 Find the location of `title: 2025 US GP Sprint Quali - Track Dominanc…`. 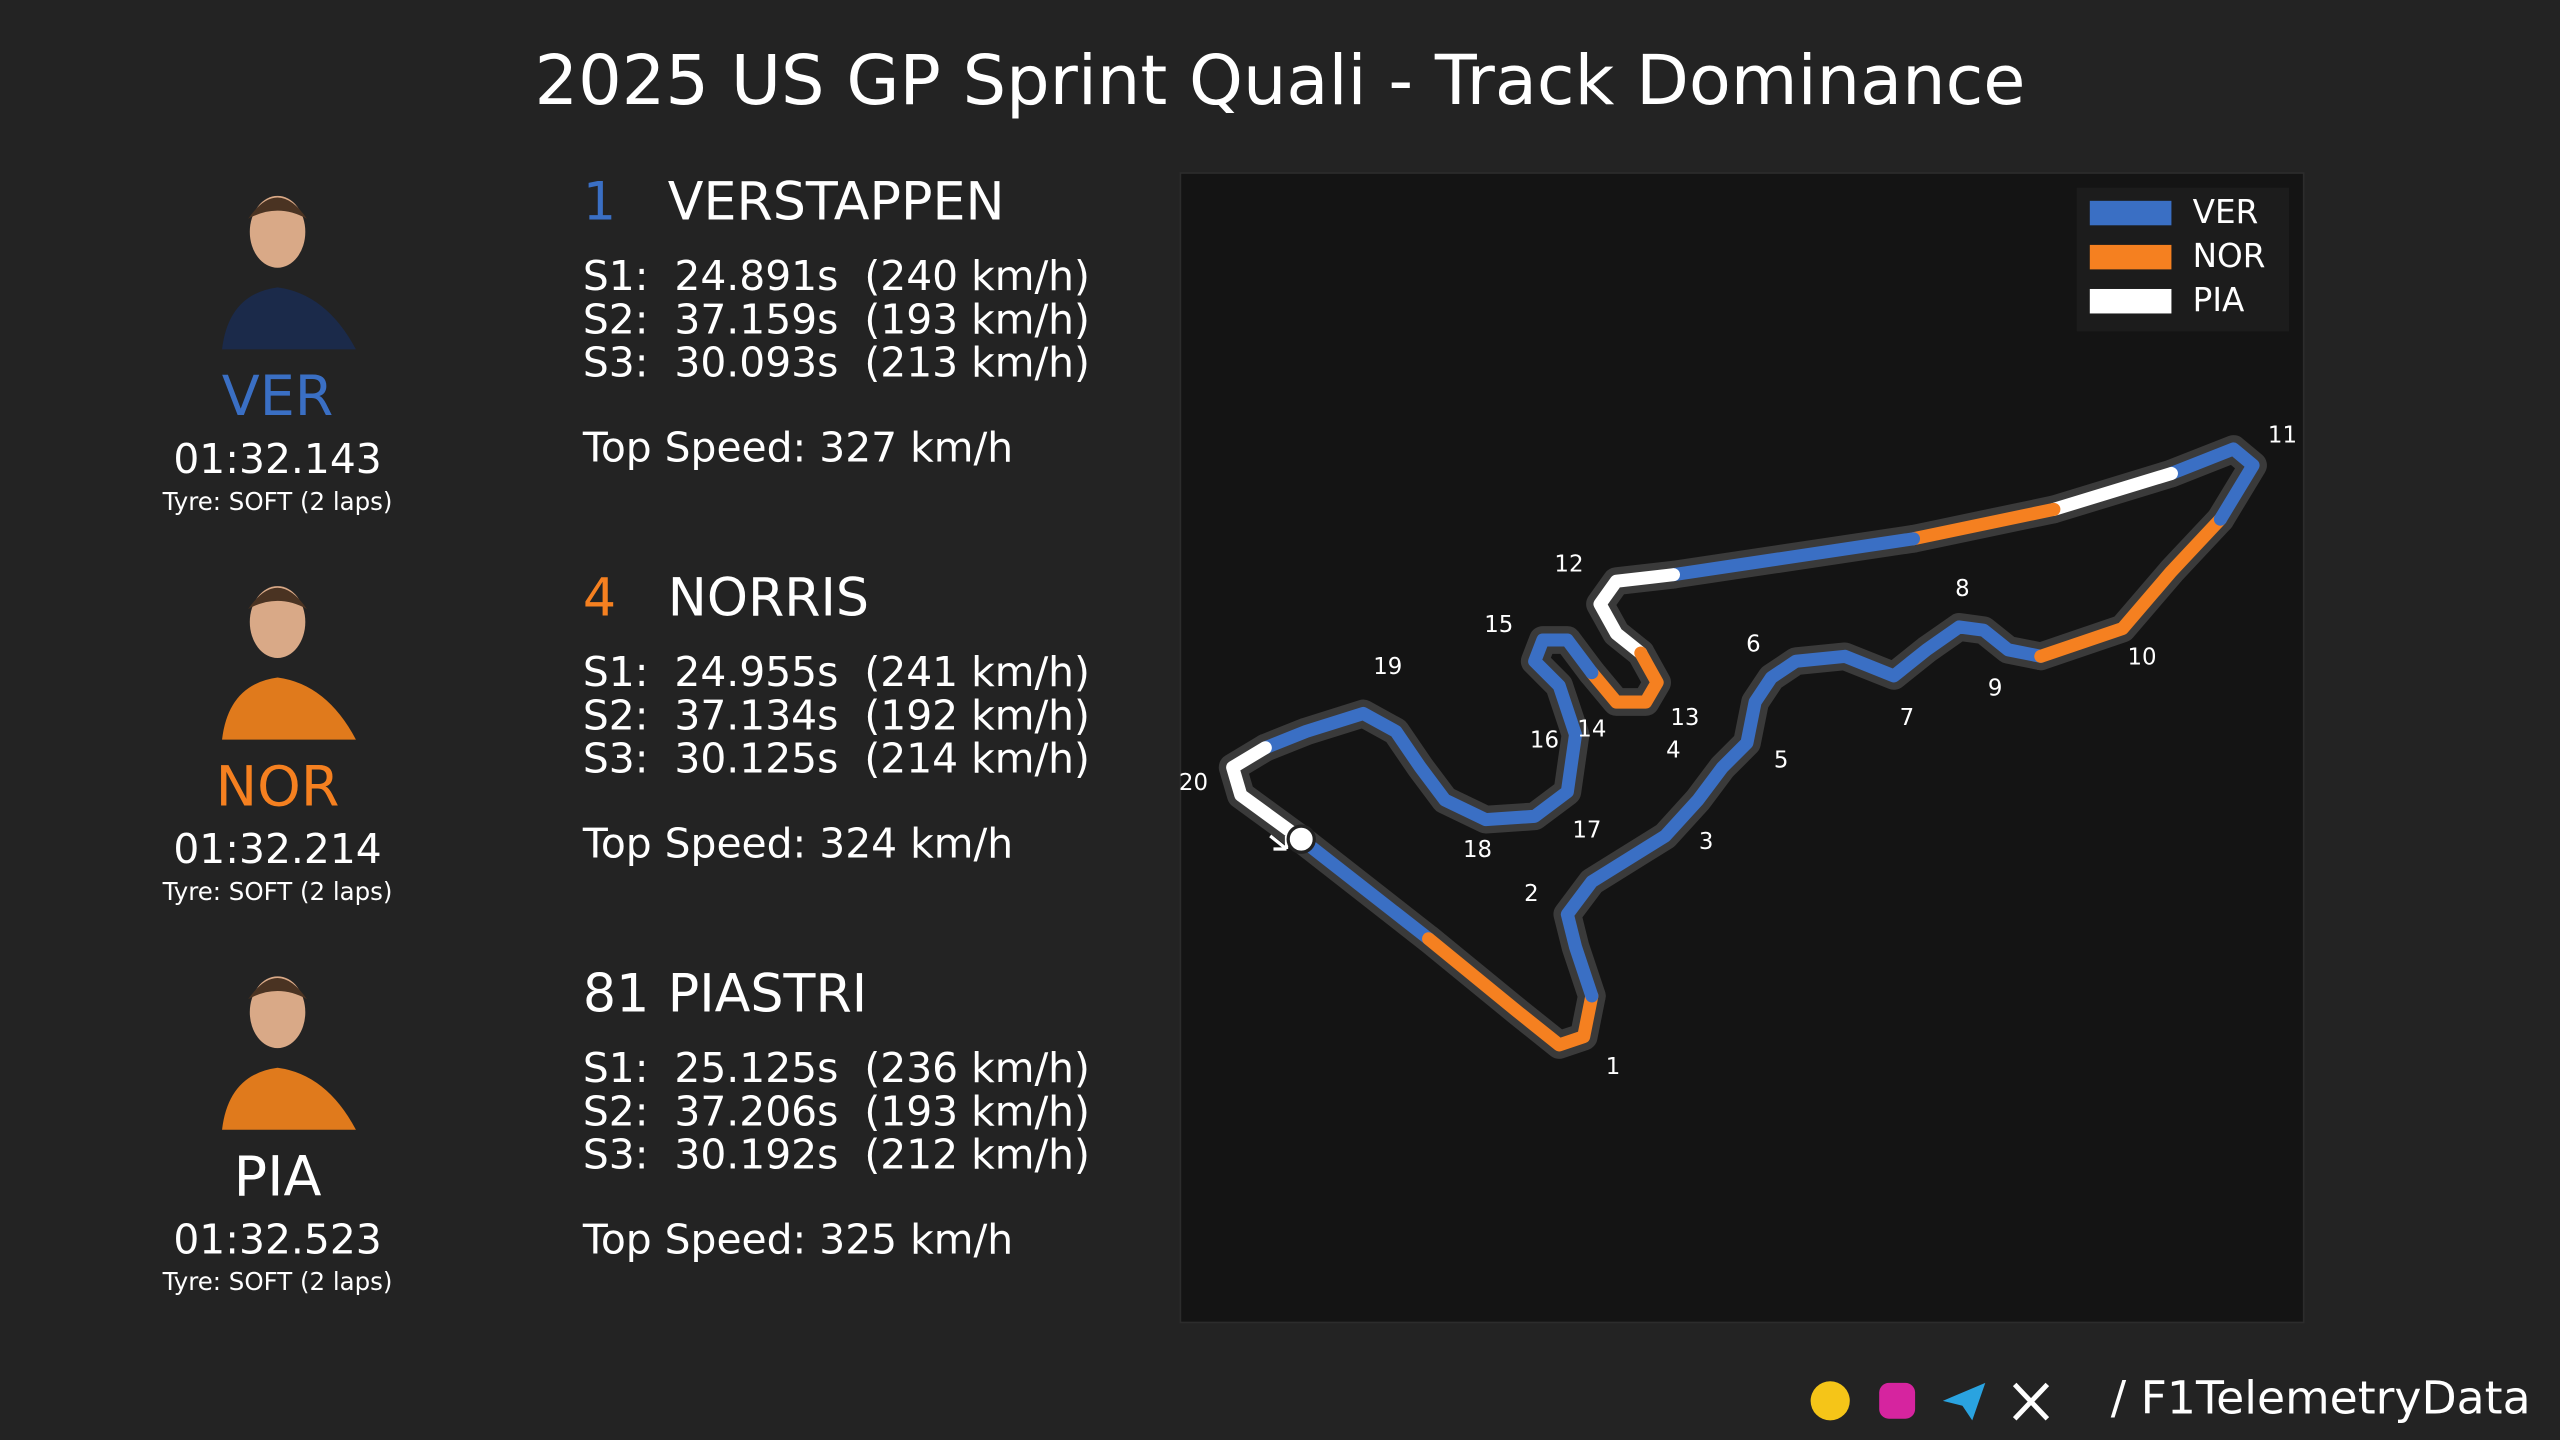

title: 2025 US GP Sprint Quali - Track Dominanc… is located at coordinates (1280, 81).